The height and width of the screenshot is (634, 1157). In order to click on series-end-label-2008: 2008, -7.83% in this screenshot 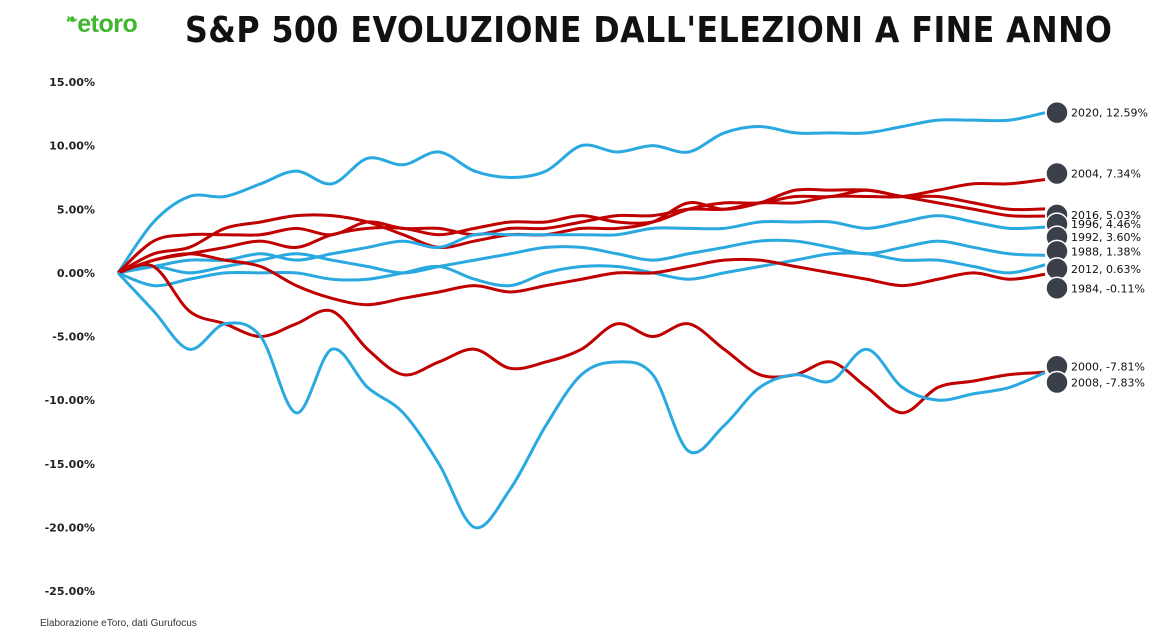, I will do `click(1108, 383)`.